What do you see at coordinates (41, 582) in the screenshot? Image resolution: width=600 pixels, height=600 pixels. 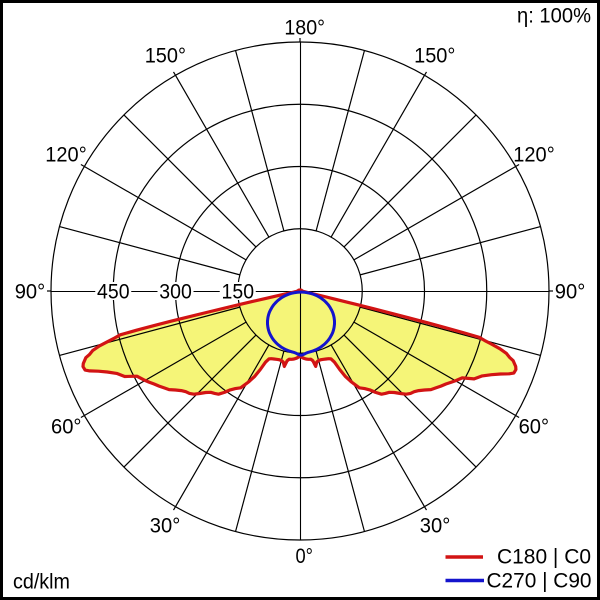 I see `svg-text: cd/klm` at bounding box center [41, 582].